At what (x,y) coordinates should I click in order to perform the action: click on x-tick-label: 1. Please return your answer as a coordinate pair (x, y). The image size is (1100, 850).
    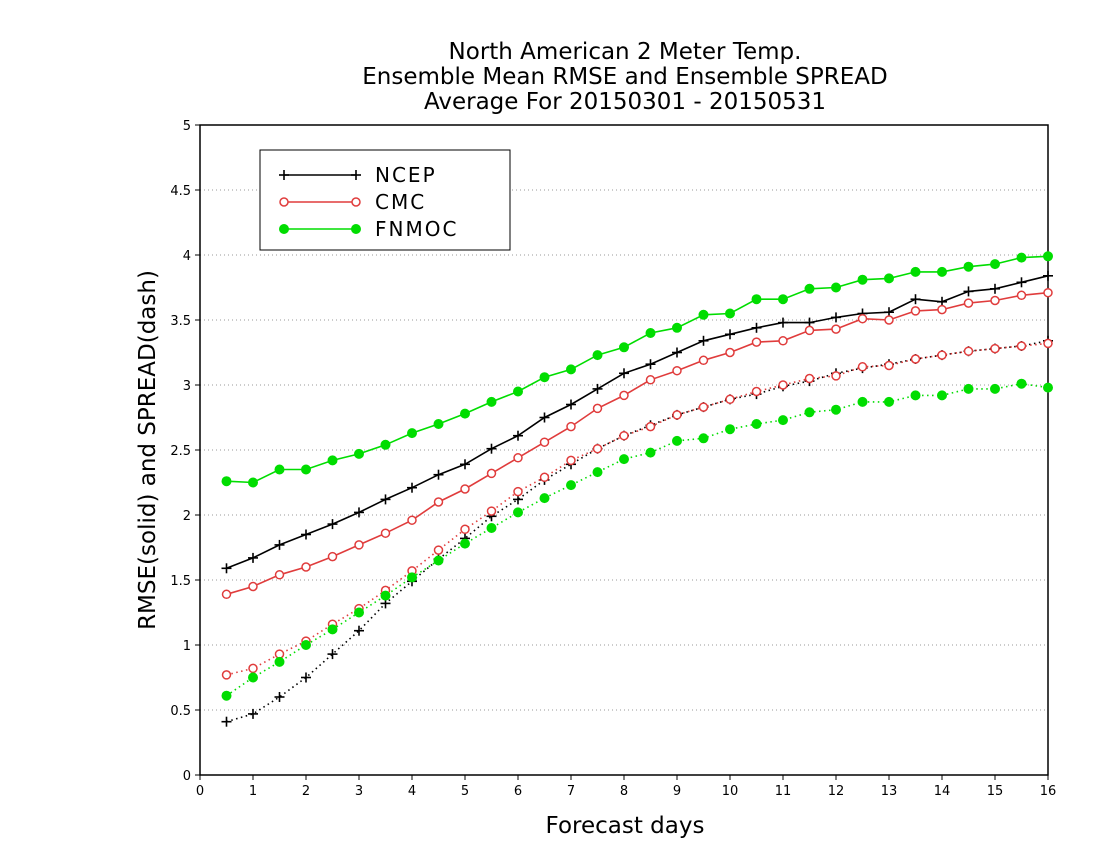
    Looking at the image, I should click on (253, 791).